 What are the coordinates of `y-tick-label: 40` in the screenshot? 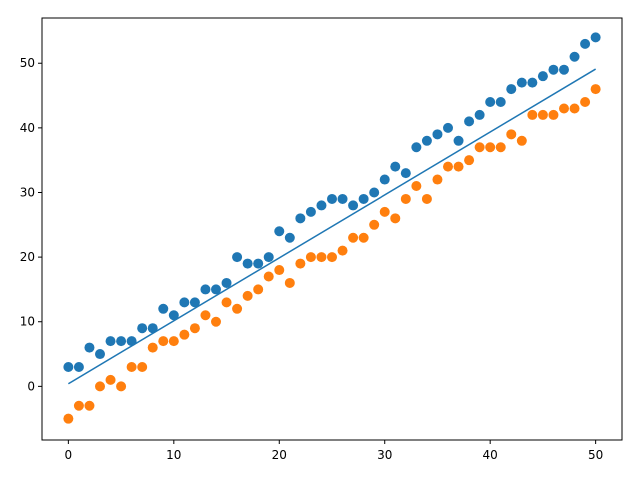 It's located at (27, 128).